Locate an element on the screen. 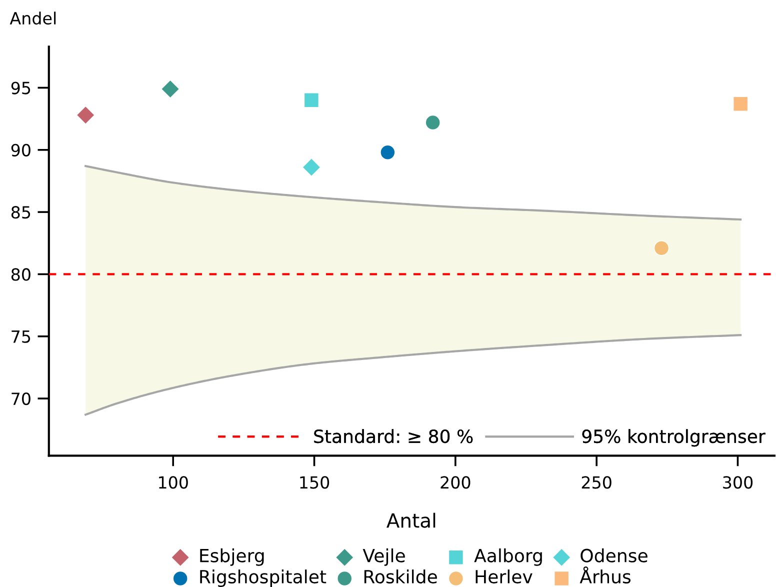  legend-label: 95% kontrolgrænser is located at coordinates (674, 438).